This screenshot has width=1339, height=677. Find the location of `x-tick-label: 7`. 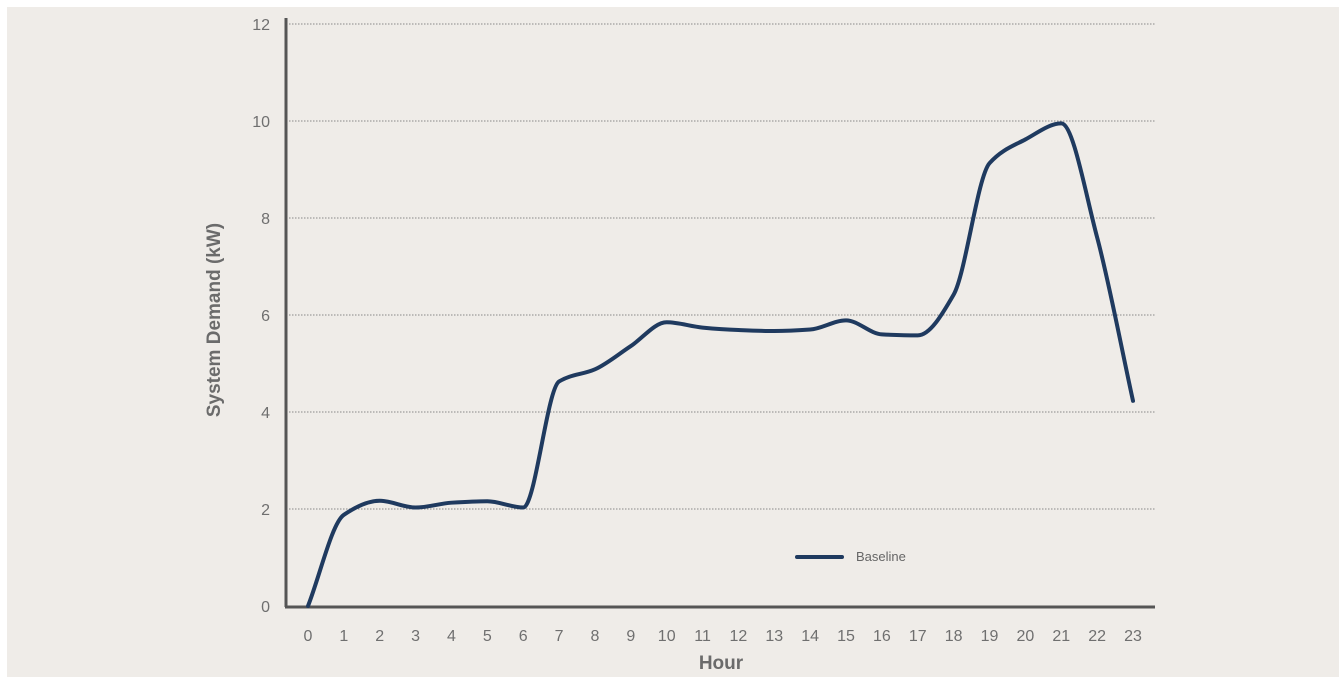

x-tick-label: 7 is located at coordinates (559, 636).